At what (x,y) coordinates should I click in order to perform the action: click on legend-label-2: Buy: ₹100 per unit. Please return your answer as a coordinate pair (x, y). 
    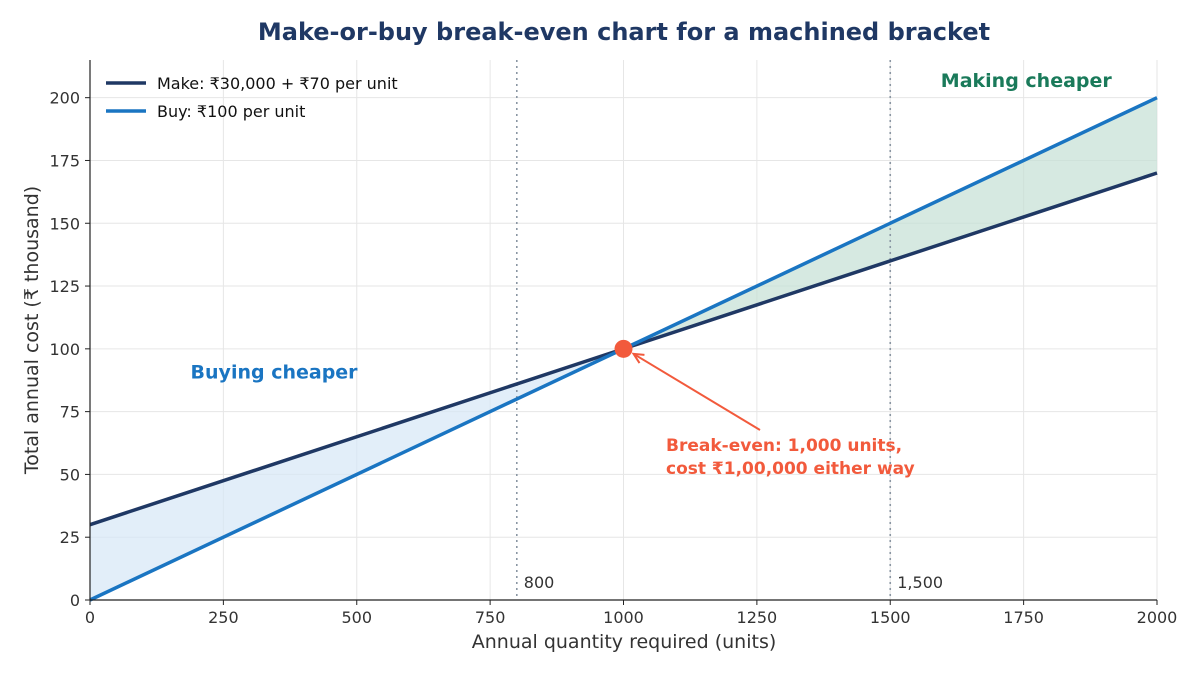
    Looking at the image, I should click on (231, 111).